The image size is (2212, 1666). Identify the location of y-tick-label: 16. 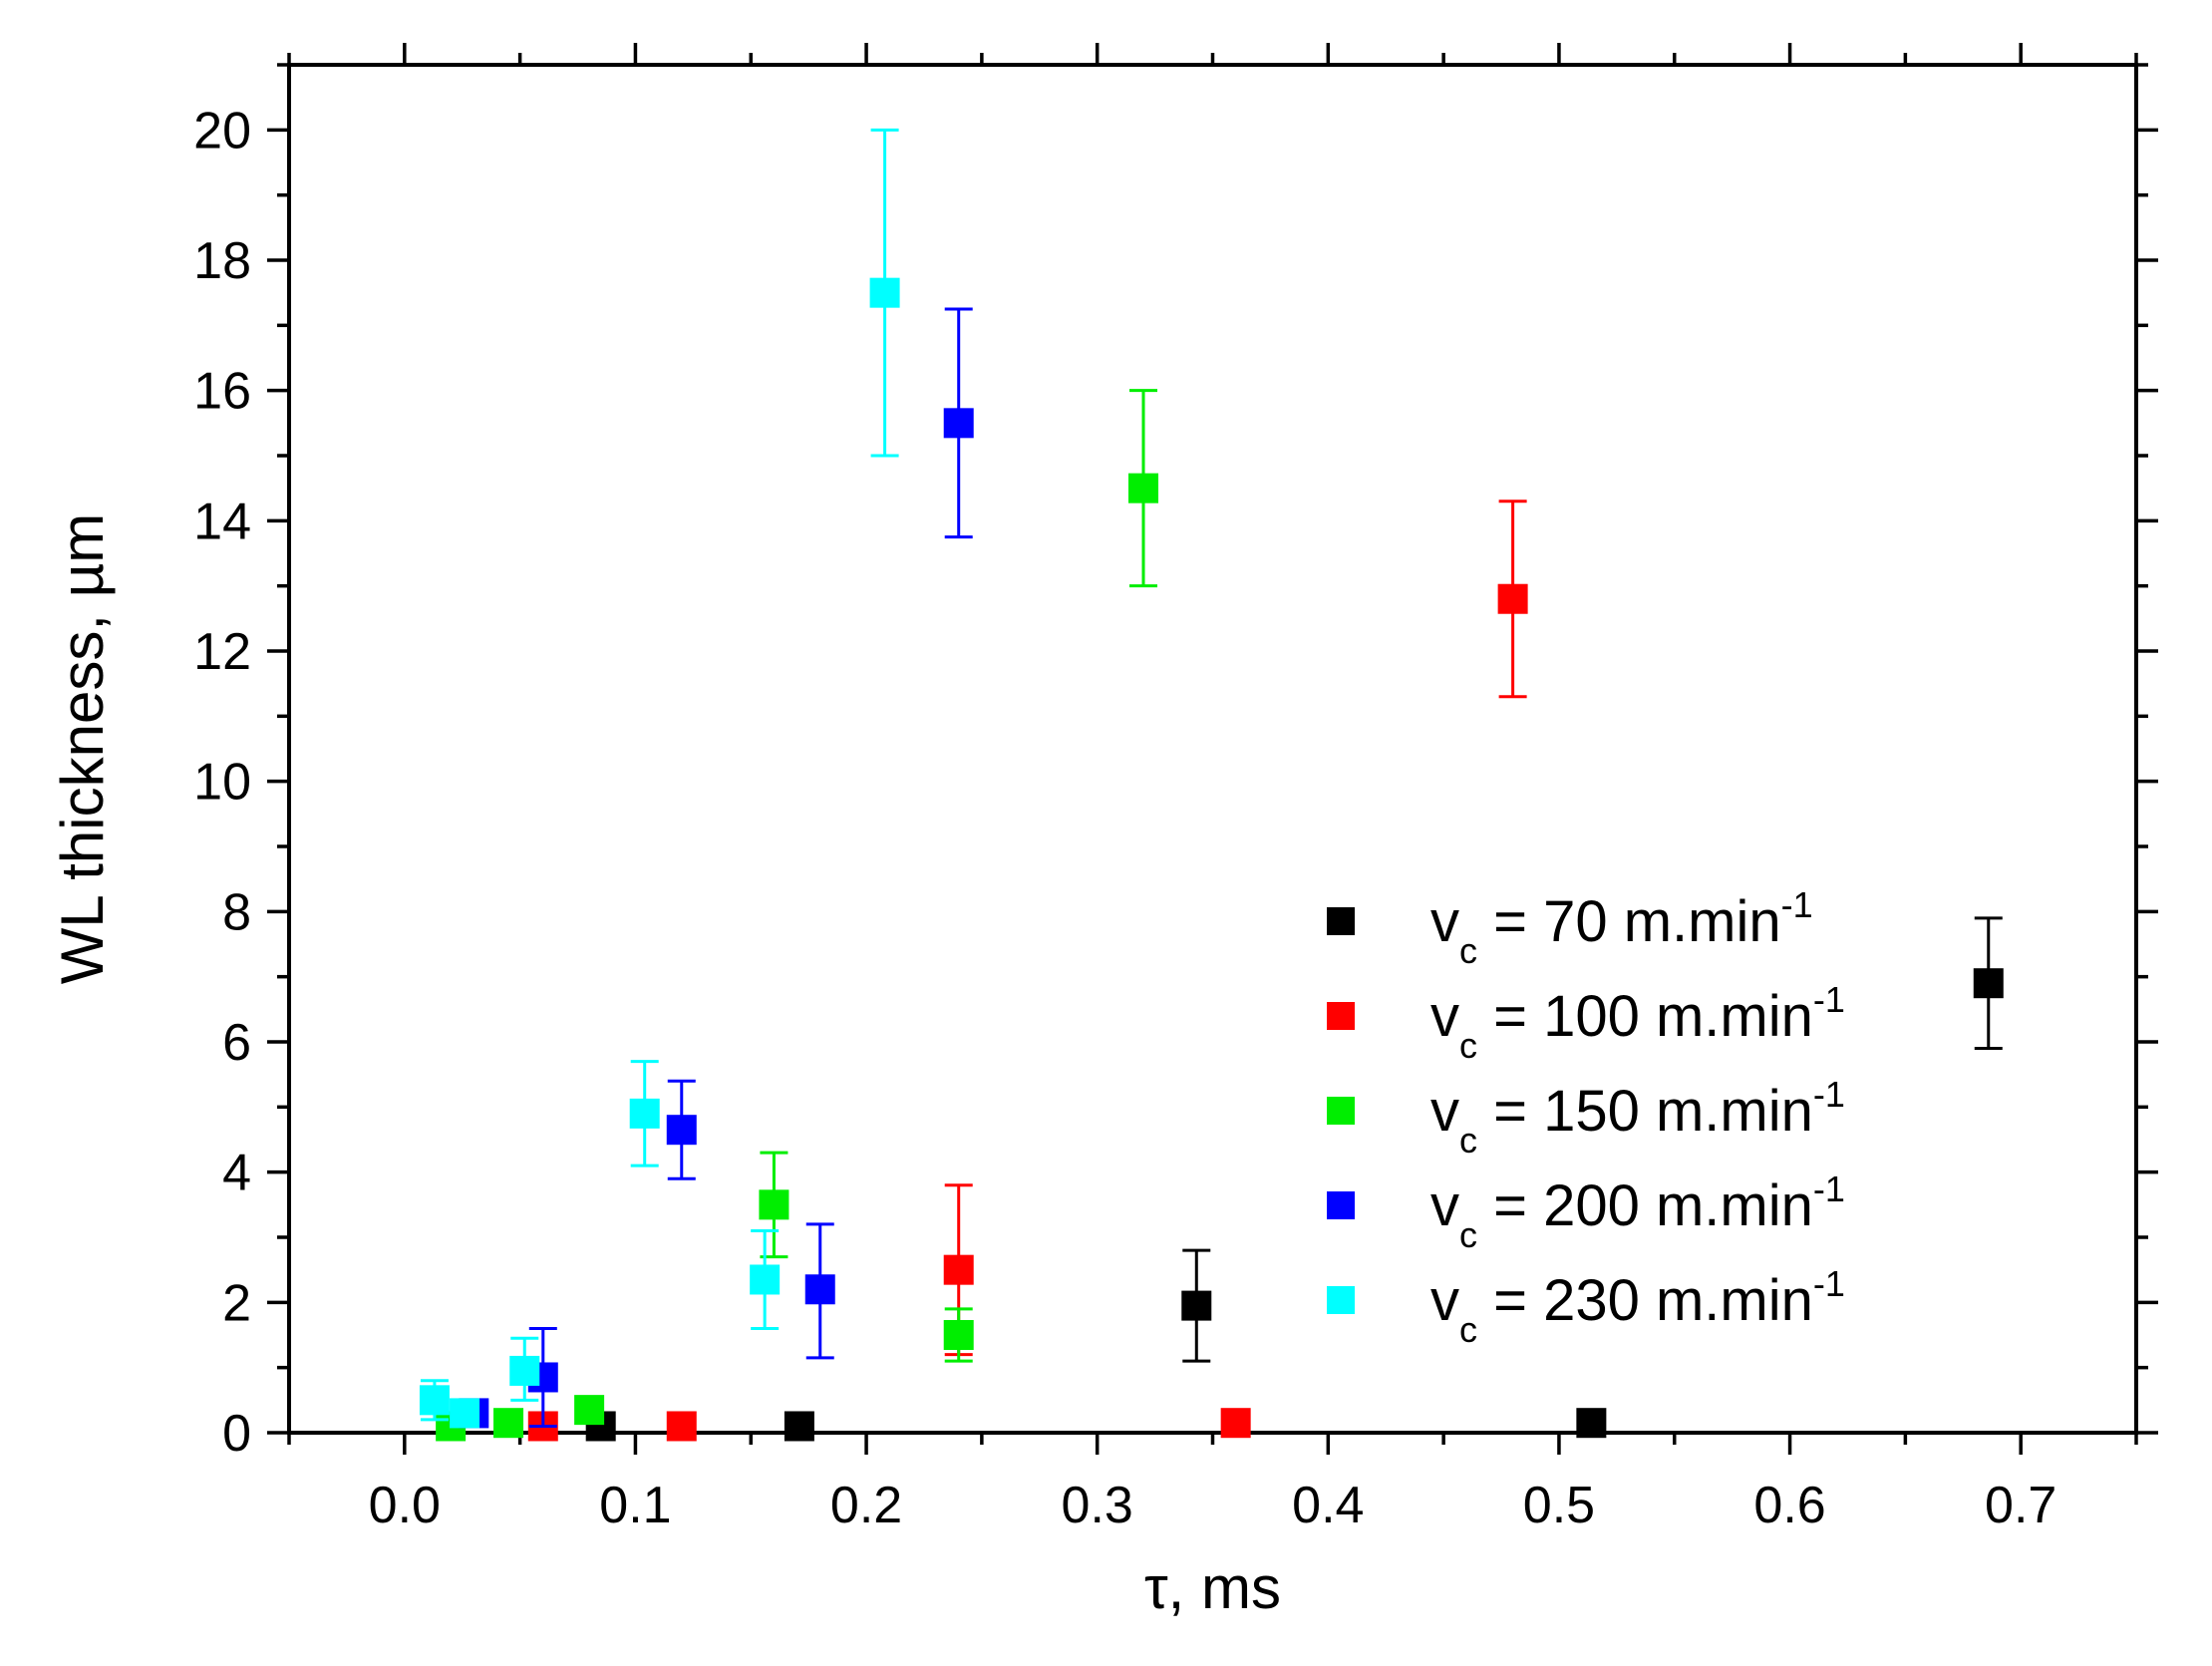
(222, 392).